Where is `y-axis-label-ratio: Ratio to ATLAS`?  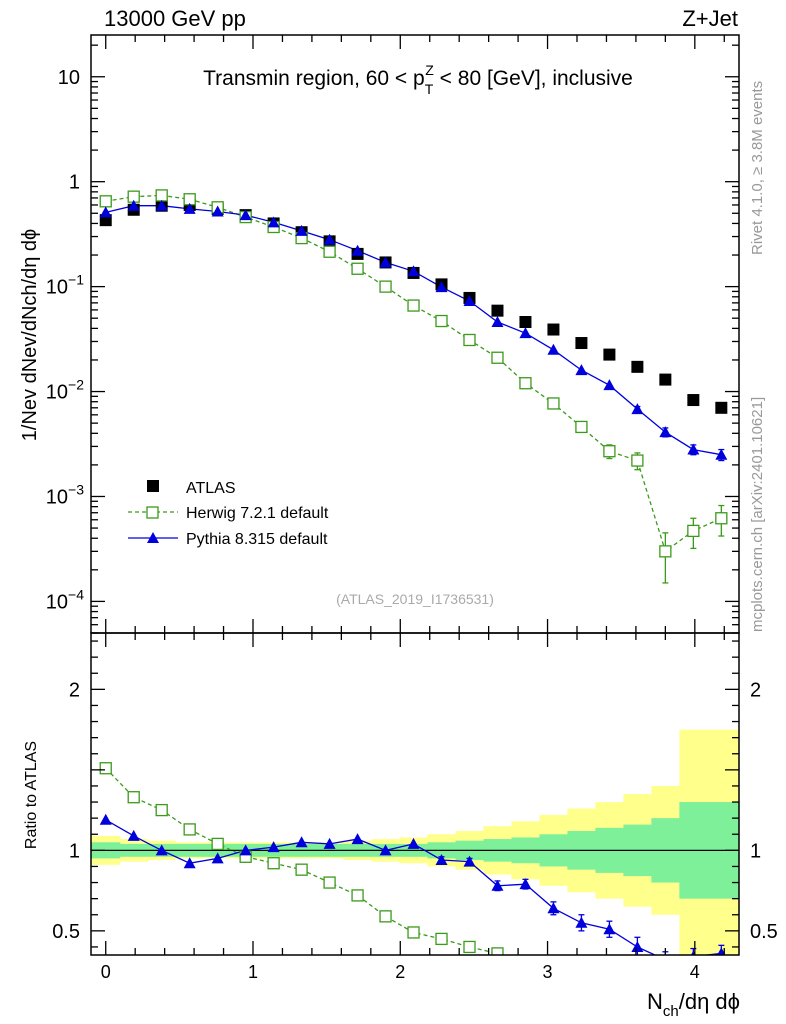 y-axis-label-ratio: Ratio to ATLAS is located at coordinates (31, 795).